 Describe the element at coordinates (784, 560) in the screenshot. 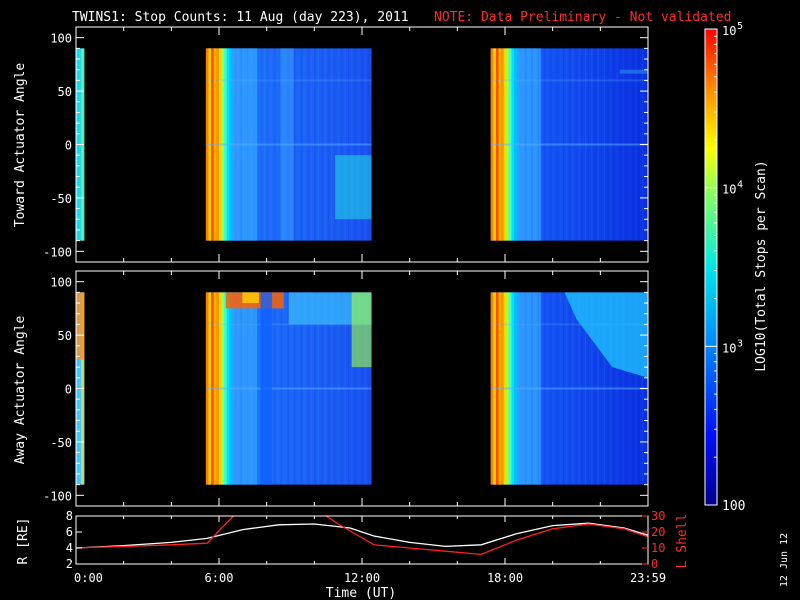

I see `generation-date: 12 Jun 12` at that location.